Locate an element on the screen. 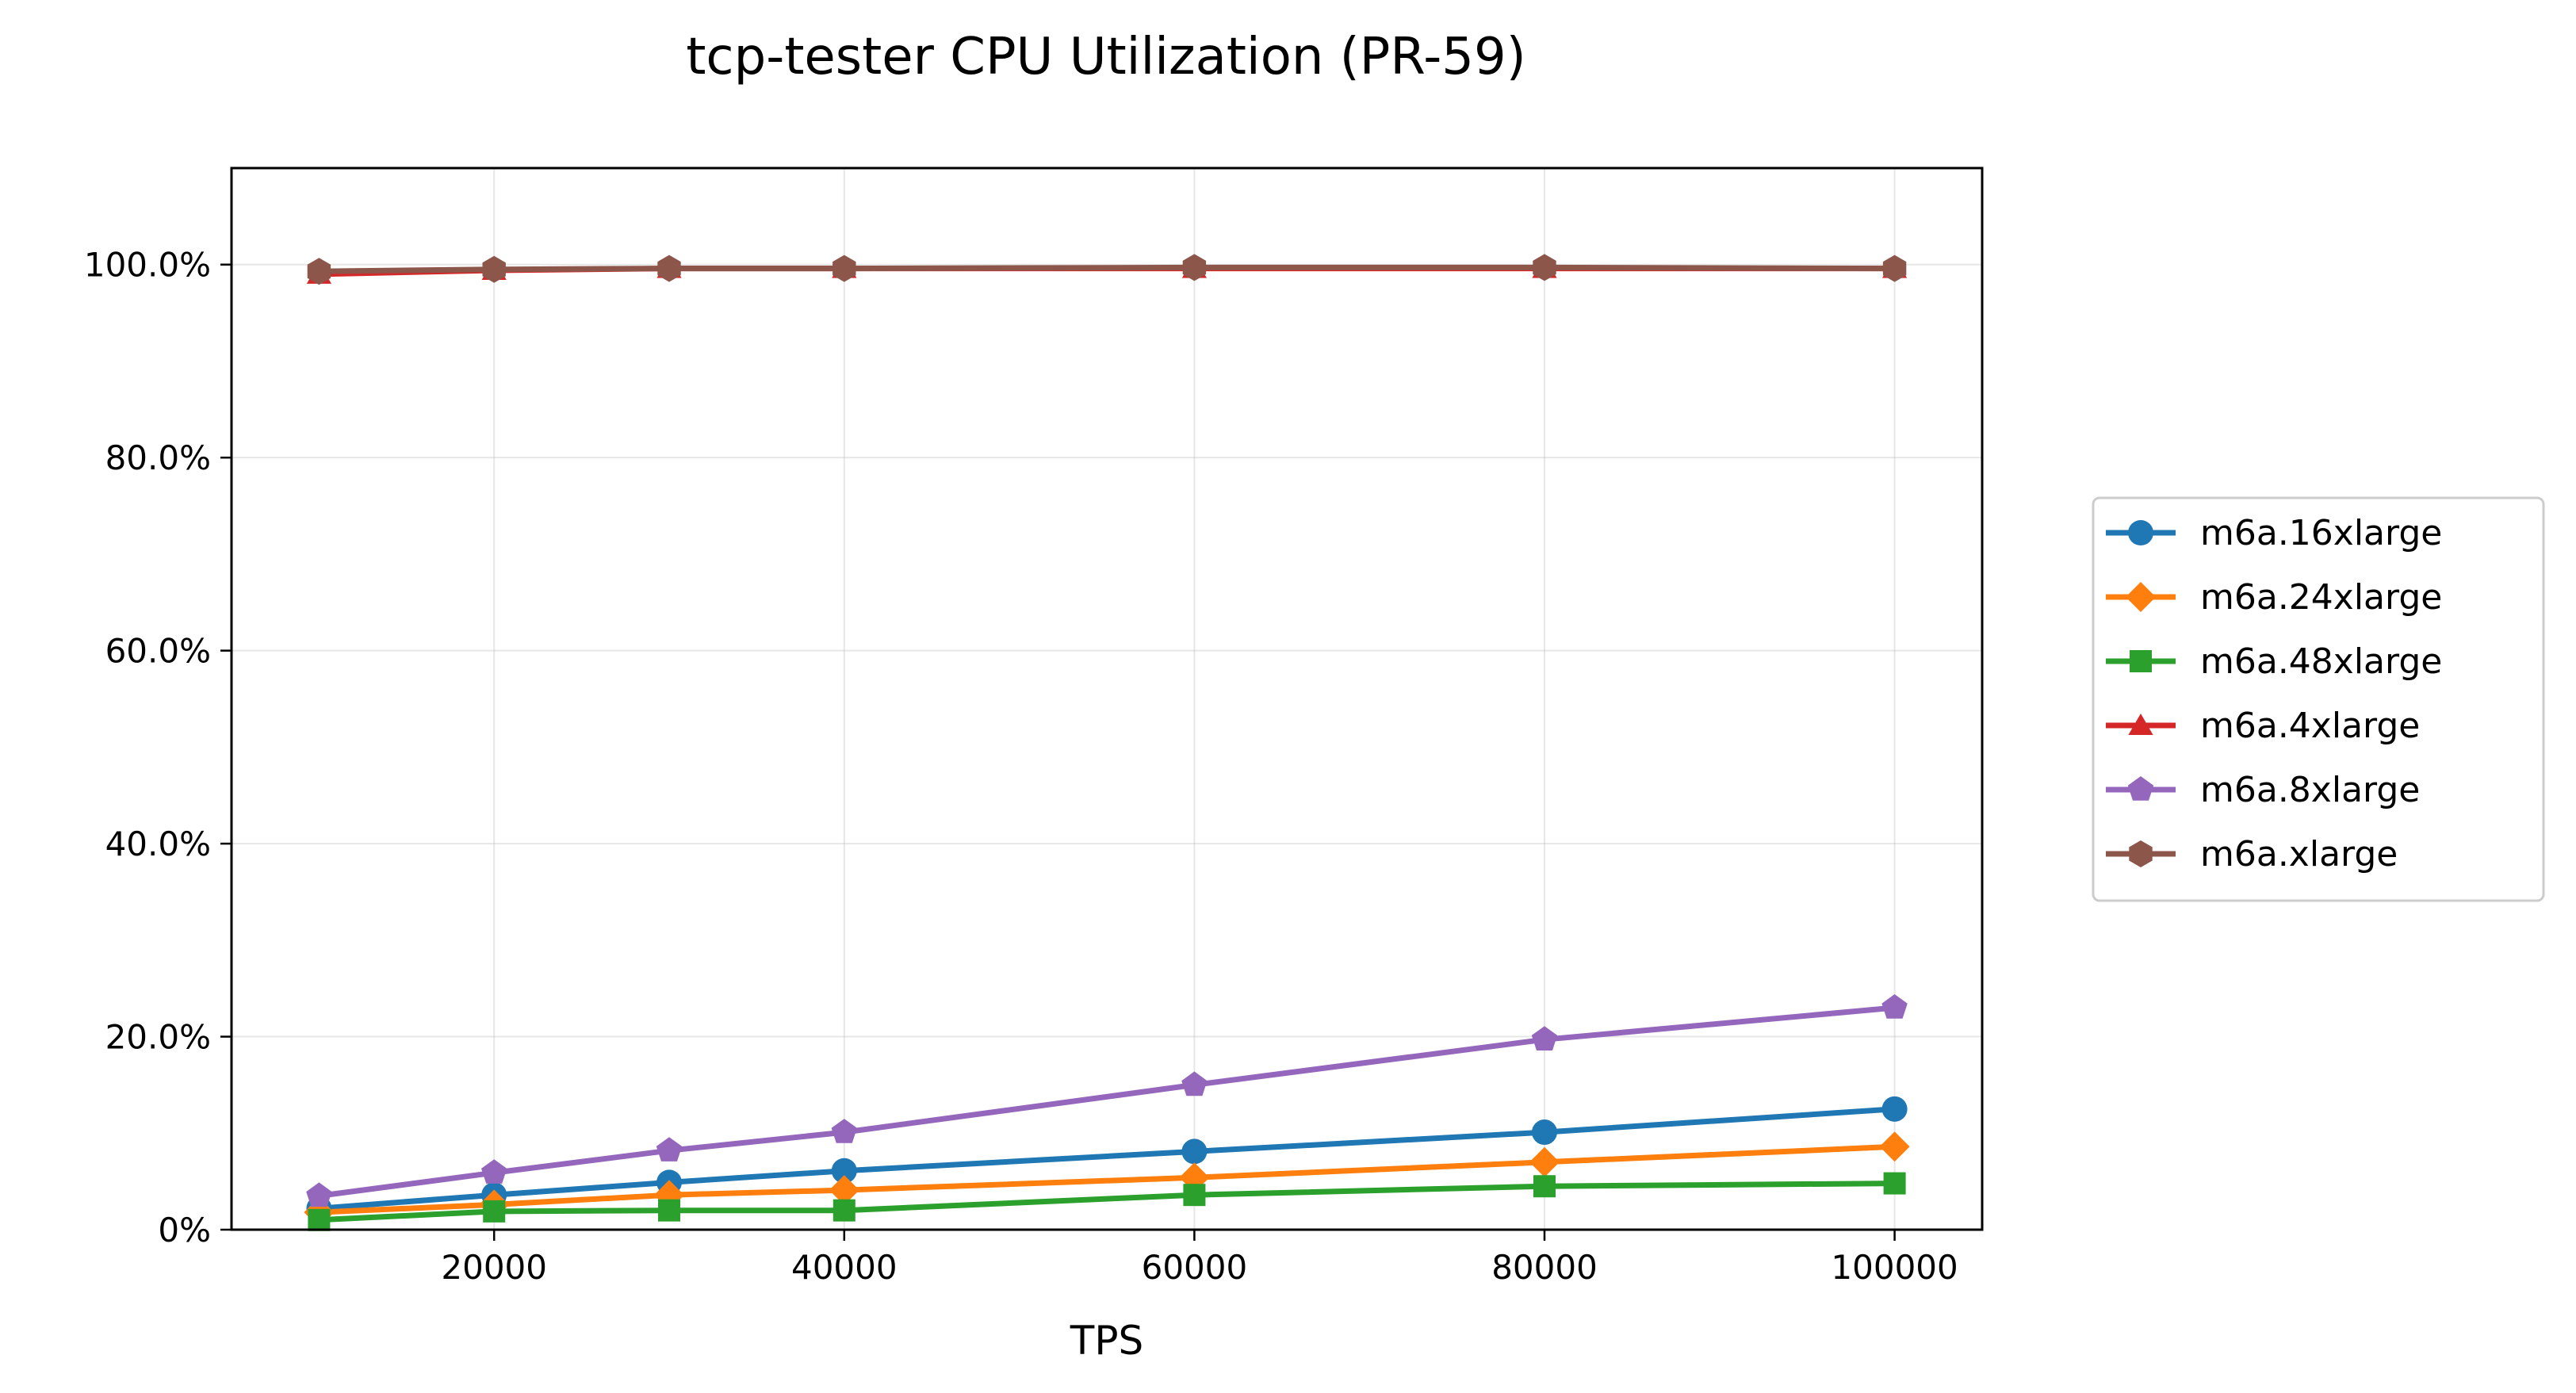 The width and height of the screenshot is (2576, 1393). legend-label: m6a.8xlarge is located at coordinates (2310, 790).